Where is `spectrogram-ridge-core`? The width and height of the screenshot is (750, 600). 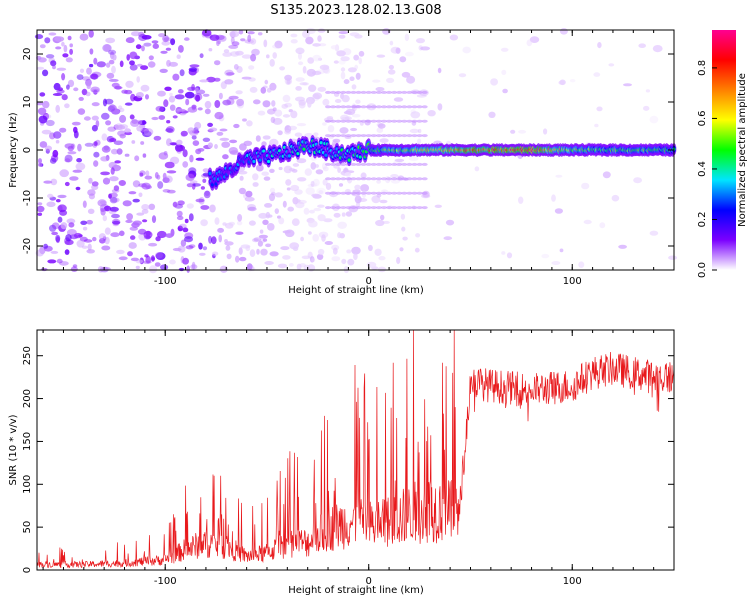
spectrogram-ridge-core is located at coordinates (349, 160).